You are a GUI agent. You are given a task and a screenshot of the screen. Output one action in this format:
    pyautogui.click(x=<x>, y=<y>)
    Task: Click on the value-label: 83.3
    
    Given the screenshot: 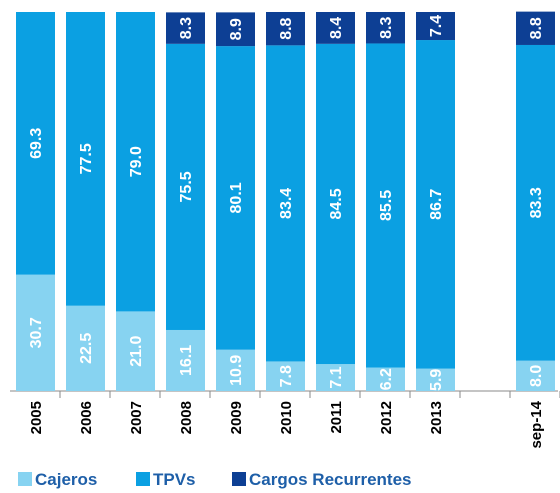 What is the action you would take?
    pyautogui.click(x=536, y=202)
    